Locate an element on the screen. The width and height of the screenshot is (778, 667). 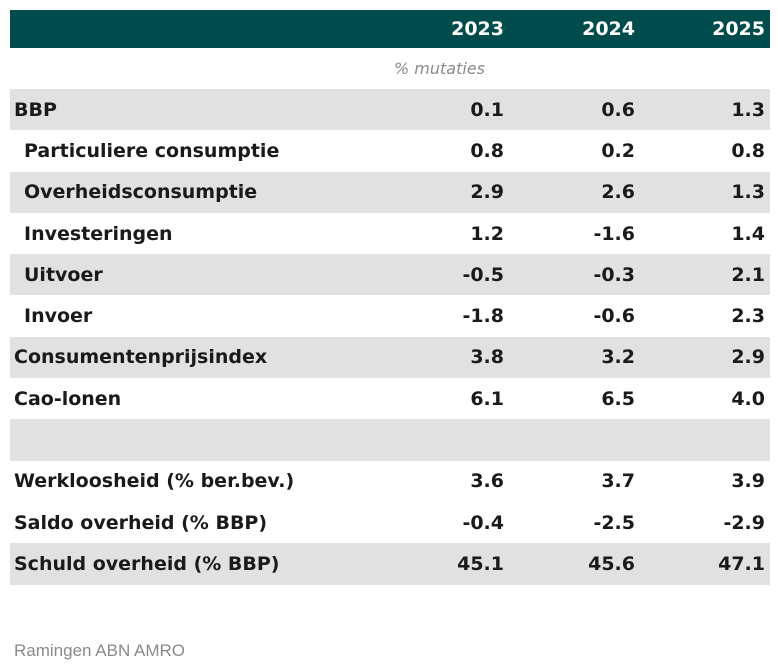
table-row-saldo-overheid: Saldo overheid (% BBP) -0.4 -2.5 -2.9 is located at coordinates (390, 522).